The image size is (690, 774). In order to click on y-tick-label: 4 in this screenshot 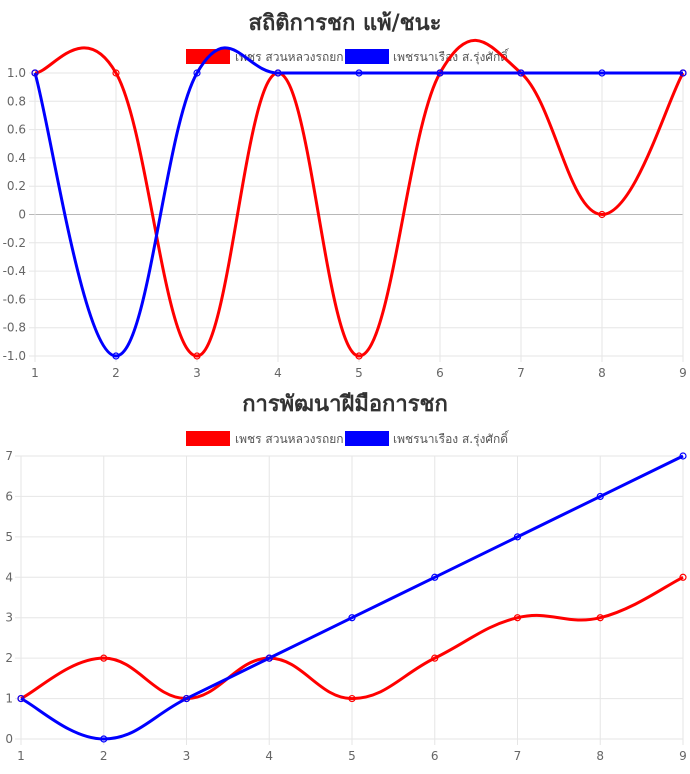, I will do `click(9, 577)`.